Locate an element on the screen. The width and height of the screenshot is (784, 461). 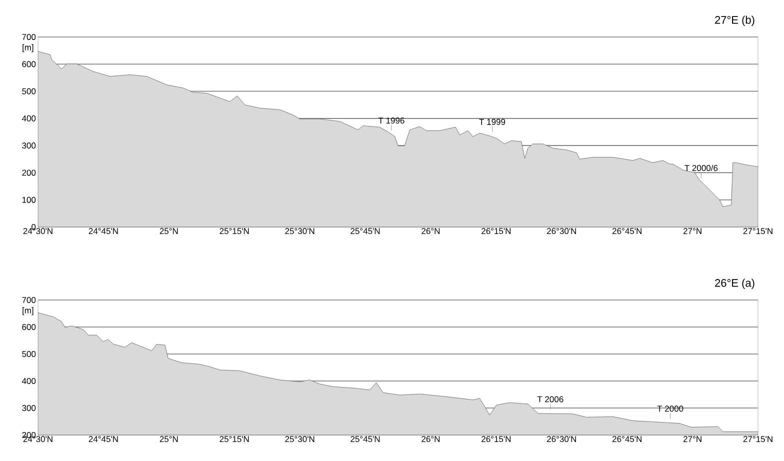
annotation: T 1996 is located at coordinates (391, 121).